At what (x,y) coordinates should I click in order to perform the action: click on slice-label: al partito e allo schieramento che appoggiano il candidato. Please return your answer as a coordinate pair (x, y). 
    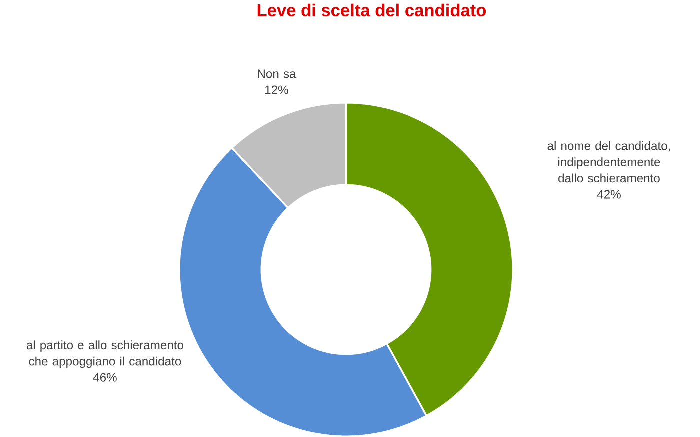
    Looking at the image, I should click on (105, 354).